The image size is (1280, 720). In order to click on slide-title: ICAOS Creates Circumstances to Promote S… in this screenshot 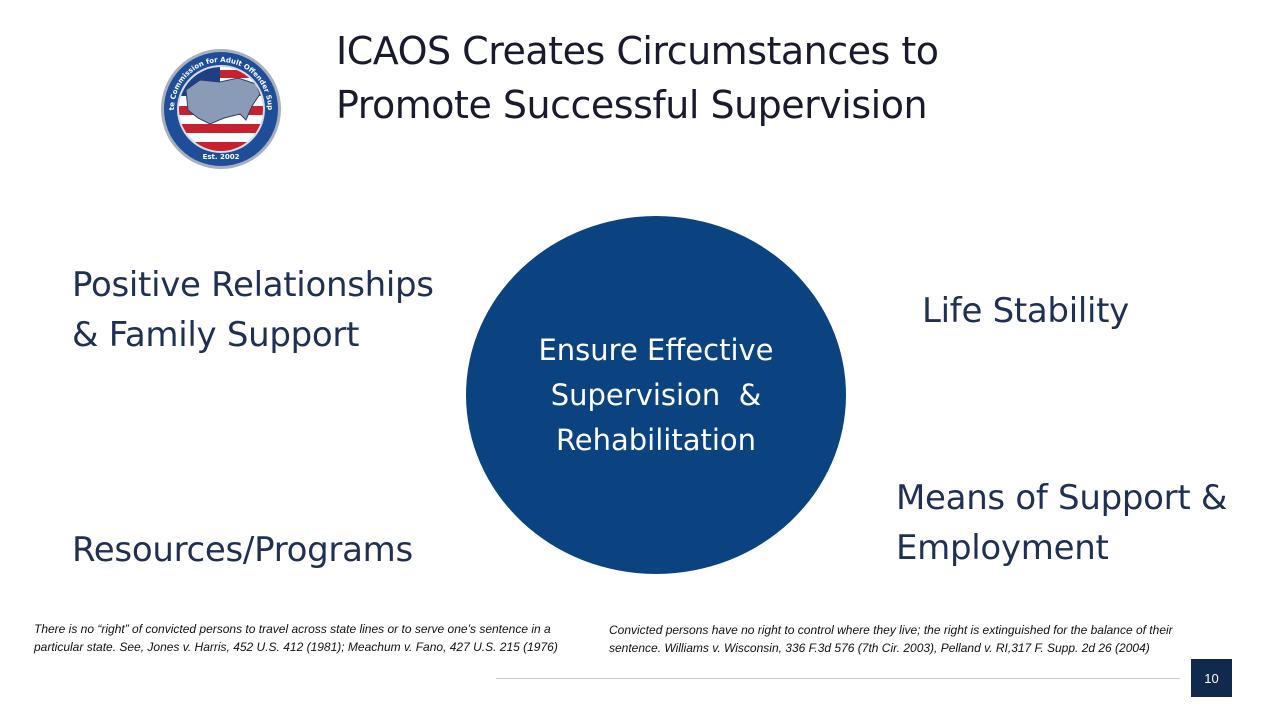, I will do `click(686, 78)`.